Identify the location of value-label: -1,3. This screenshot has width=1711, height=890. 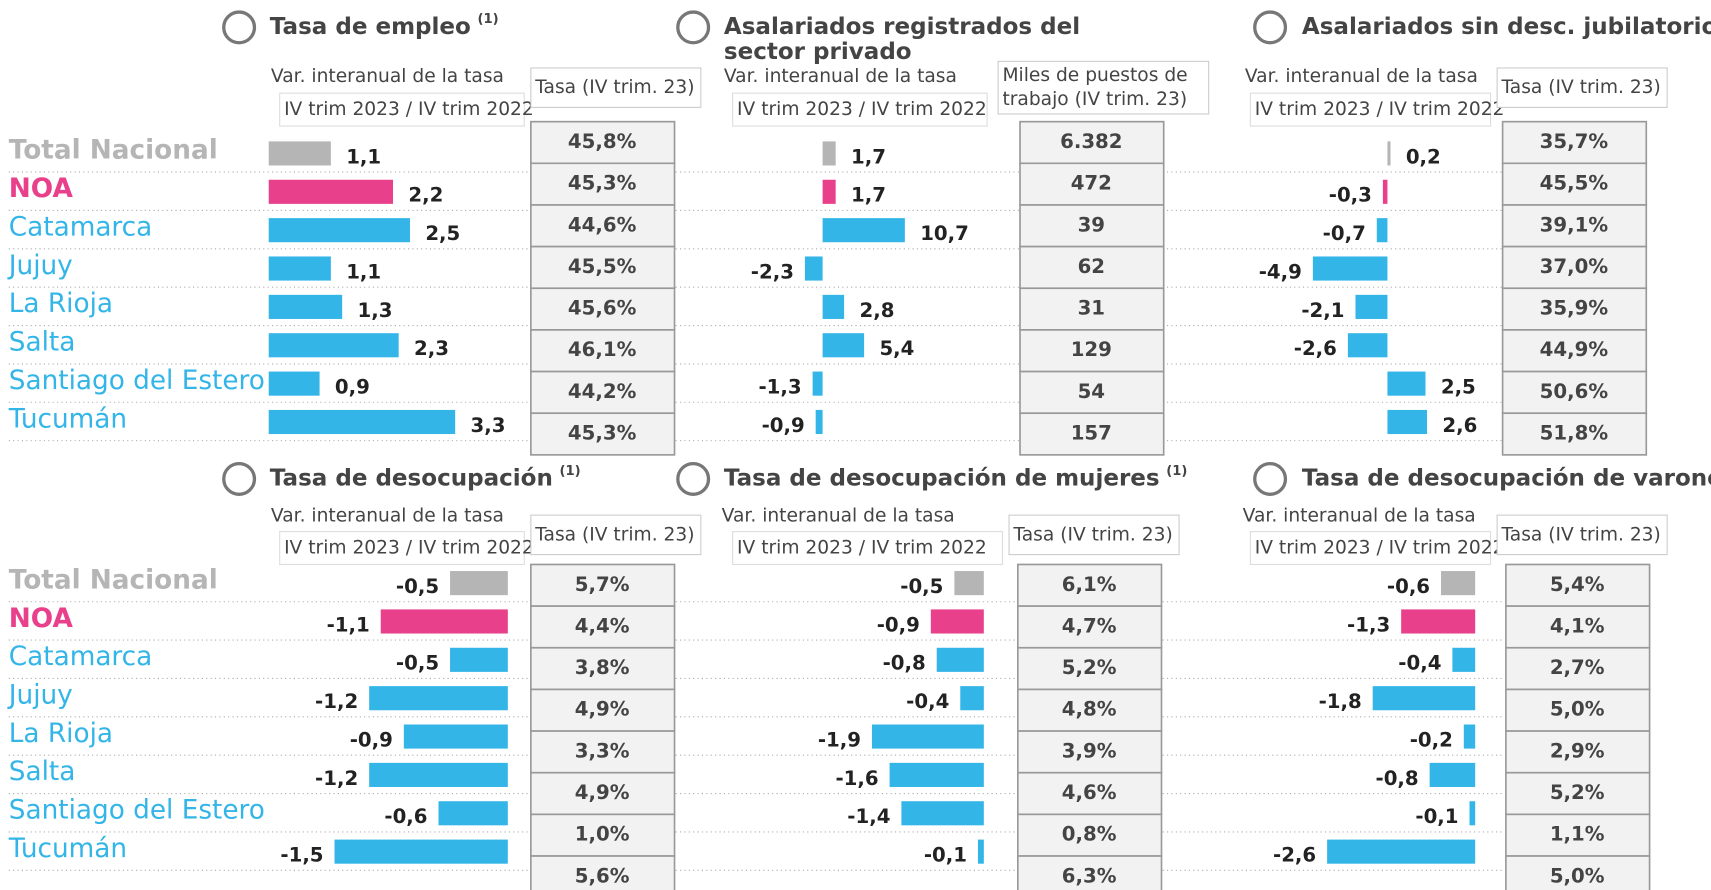
(1368, 624).